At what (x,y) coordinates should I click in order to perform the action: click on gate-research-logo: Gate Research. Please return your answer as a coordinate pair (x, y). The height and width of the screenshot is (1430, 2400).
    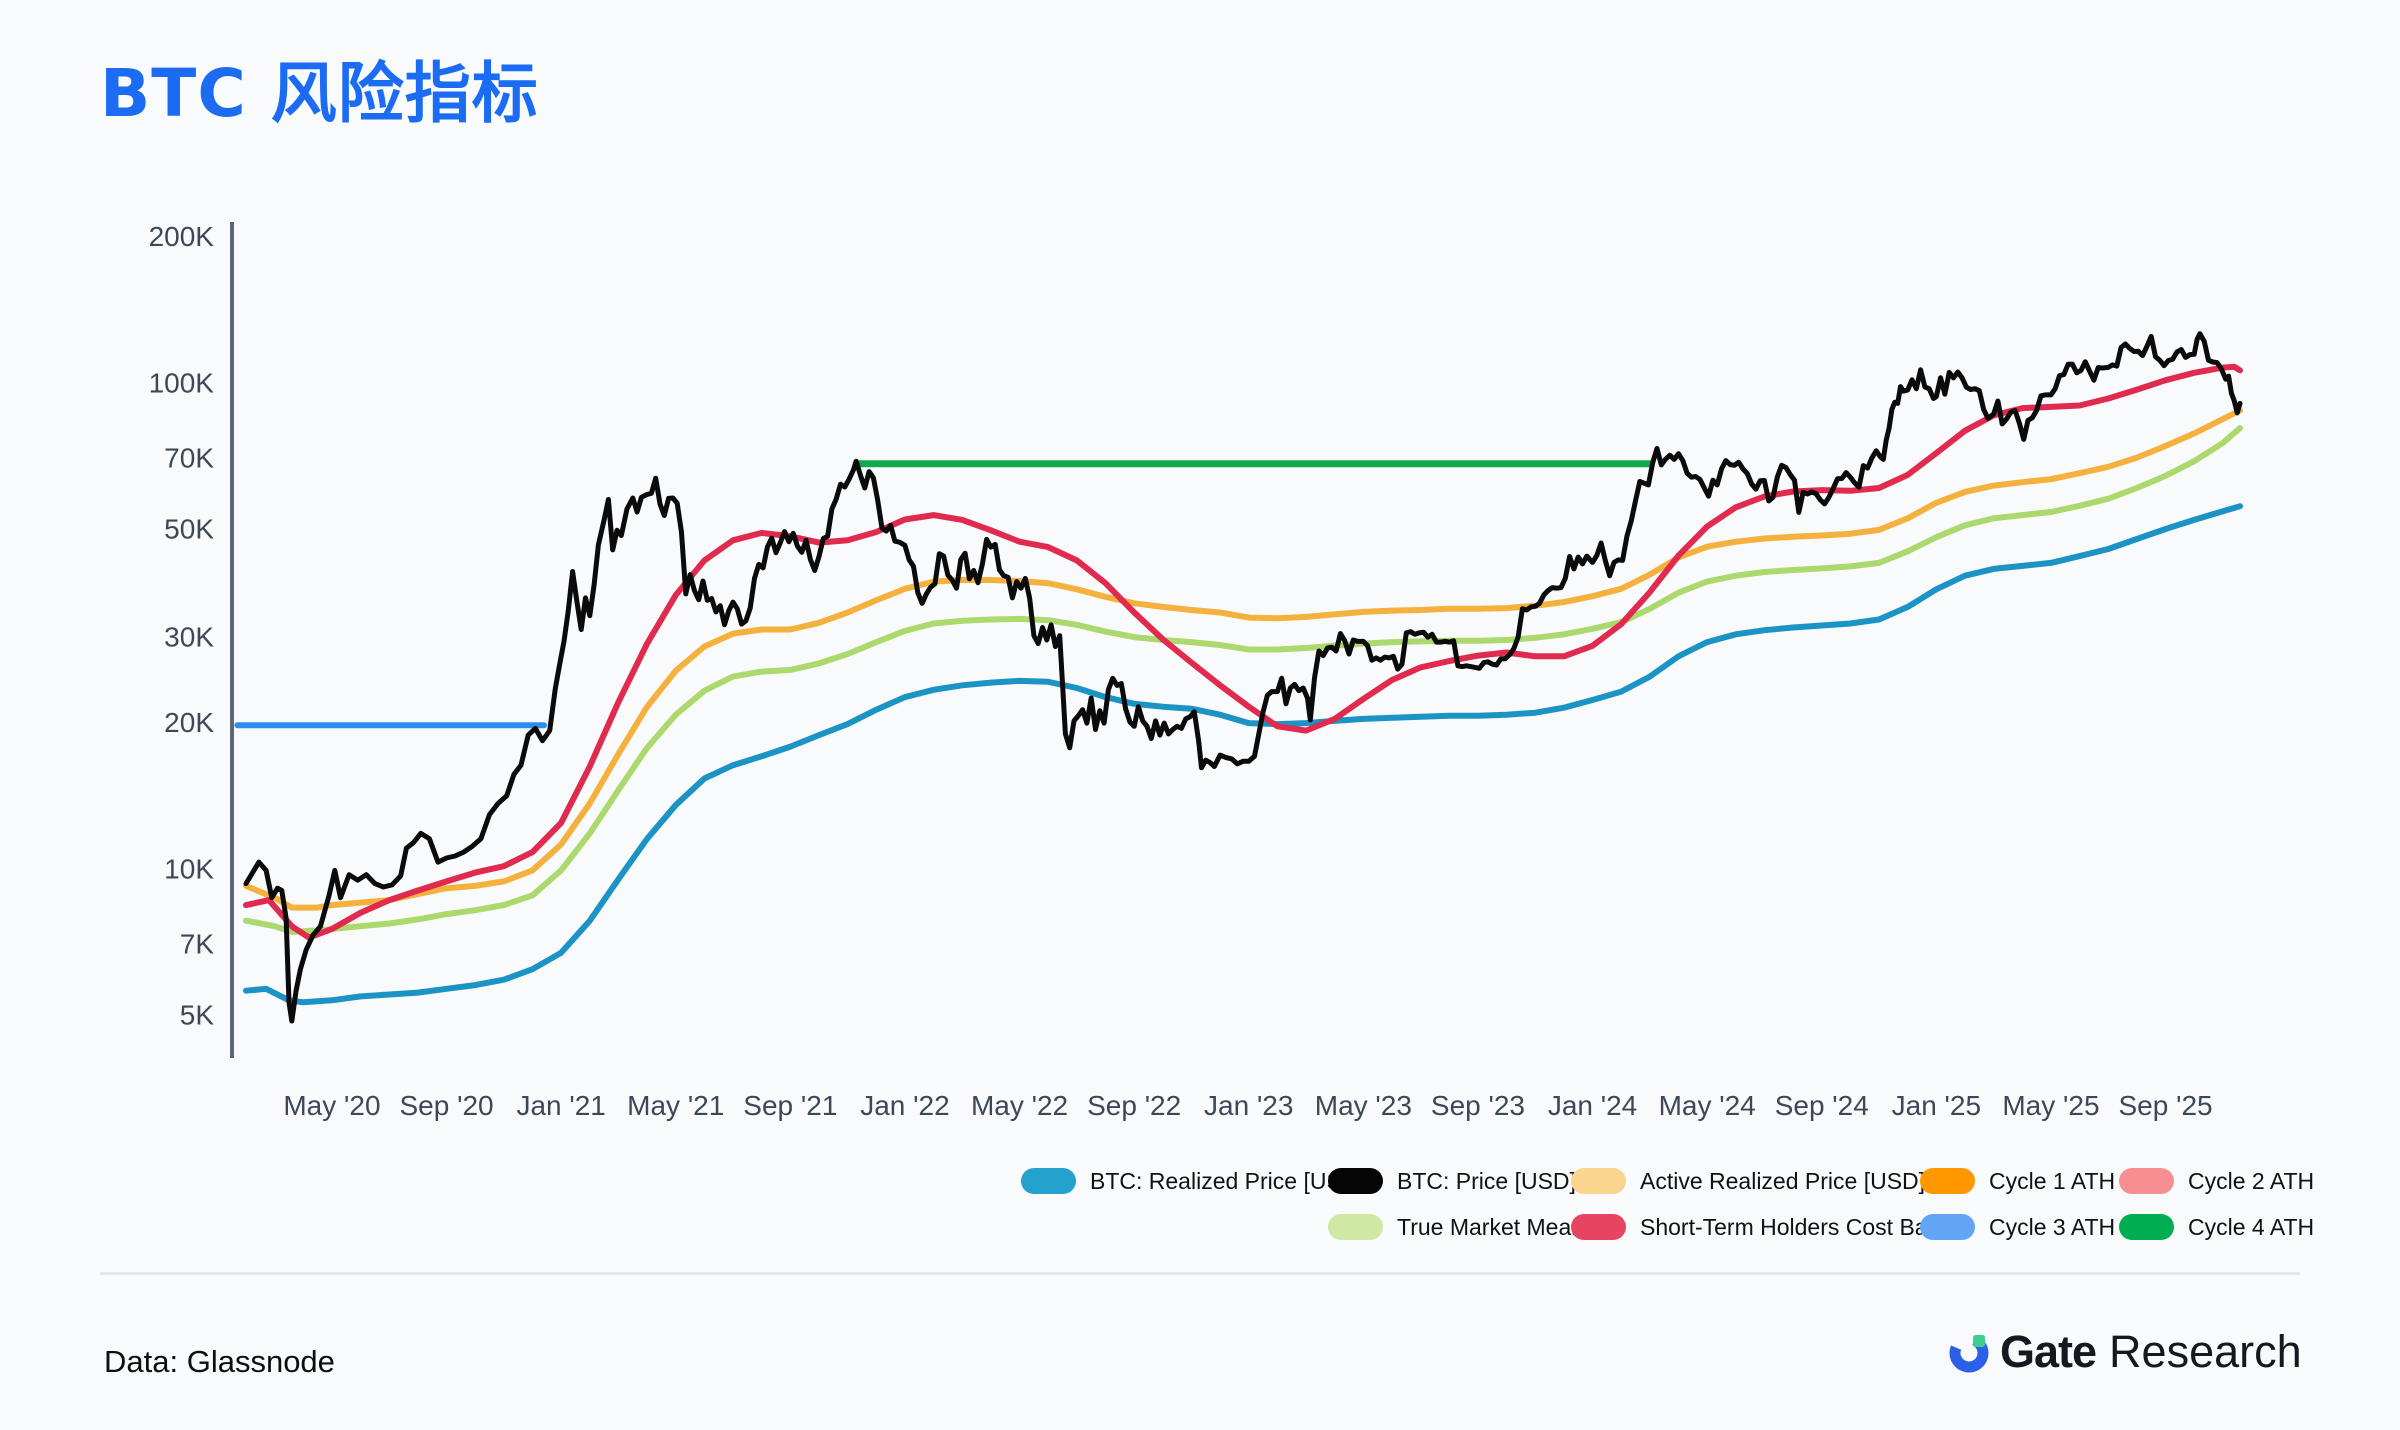
    Looking at the image, I should click on (2124, 1352).